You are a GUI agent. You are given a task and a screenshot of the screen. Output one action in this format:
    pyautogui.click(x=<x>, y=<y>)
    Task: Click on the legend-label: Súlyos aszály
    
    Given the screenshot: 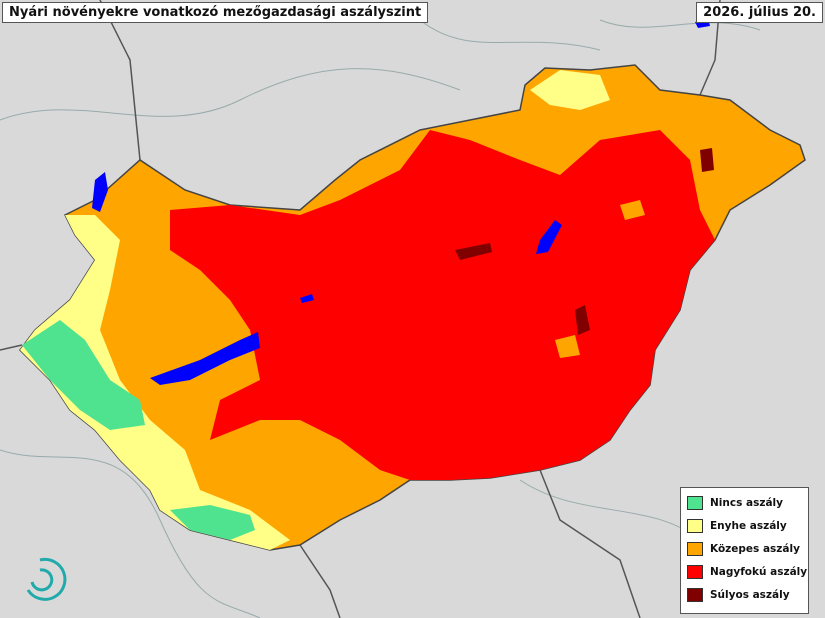 What is the action you would take?
    pyautogui.click(x=750, y=594)
    